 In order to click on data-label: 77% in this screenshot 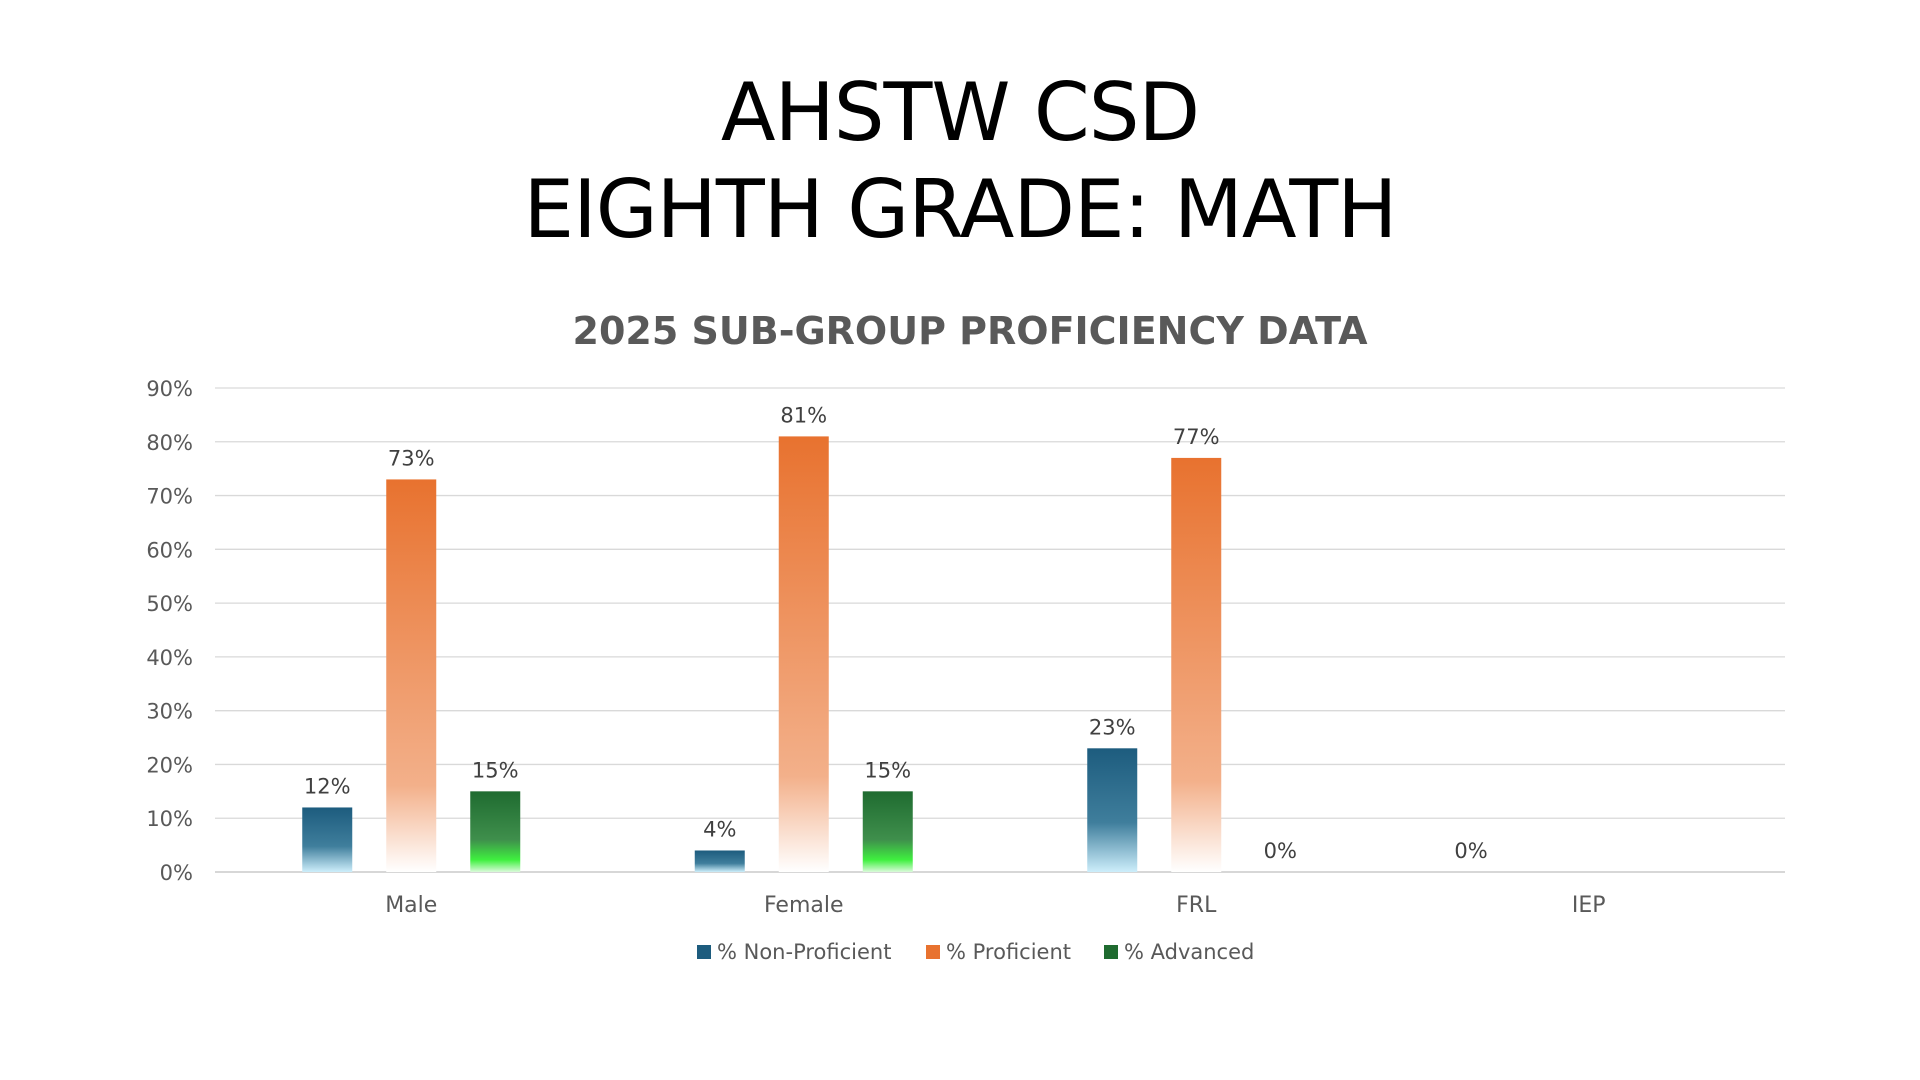, I will do `click(1196, 437)`.